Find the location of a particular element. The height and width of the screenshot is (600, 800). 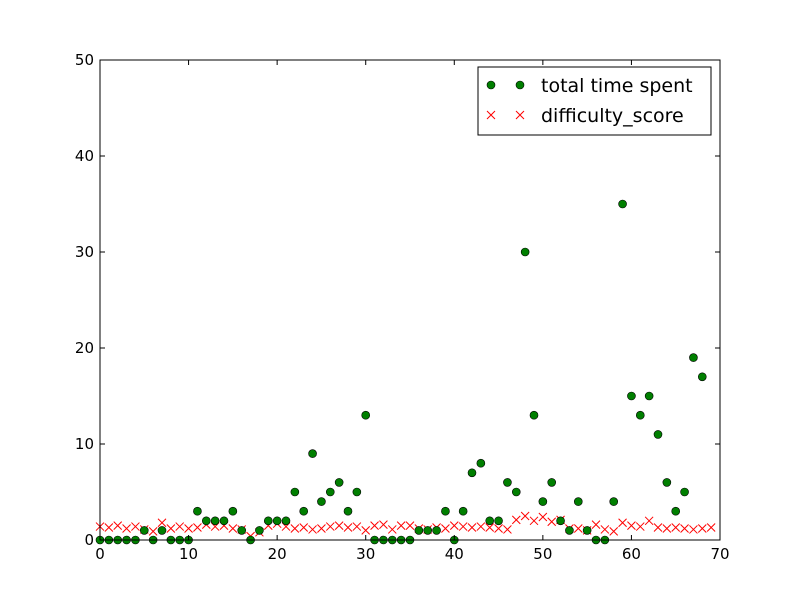

y-tick-label: 20 is located at coordinates (84, 348).